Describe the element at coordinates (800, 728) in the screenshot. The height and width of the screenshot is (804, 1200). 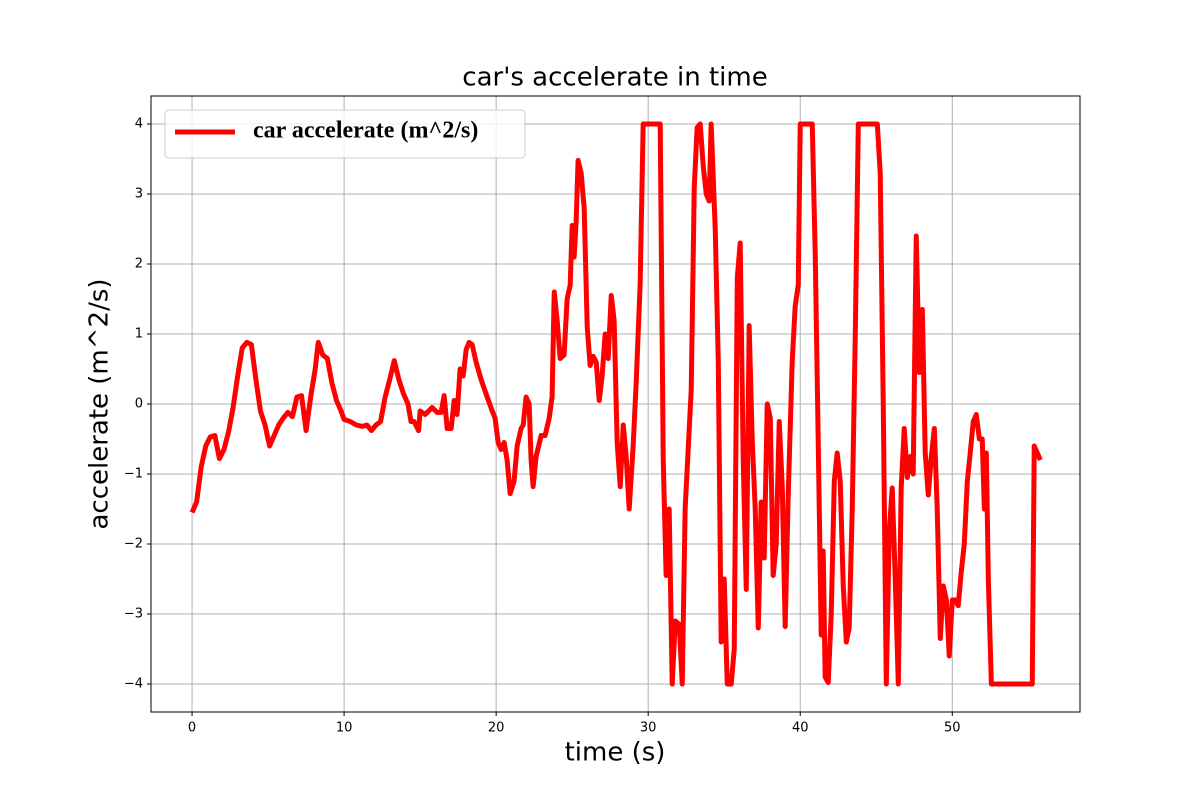
I see `x-tick-label: 40` at that location.